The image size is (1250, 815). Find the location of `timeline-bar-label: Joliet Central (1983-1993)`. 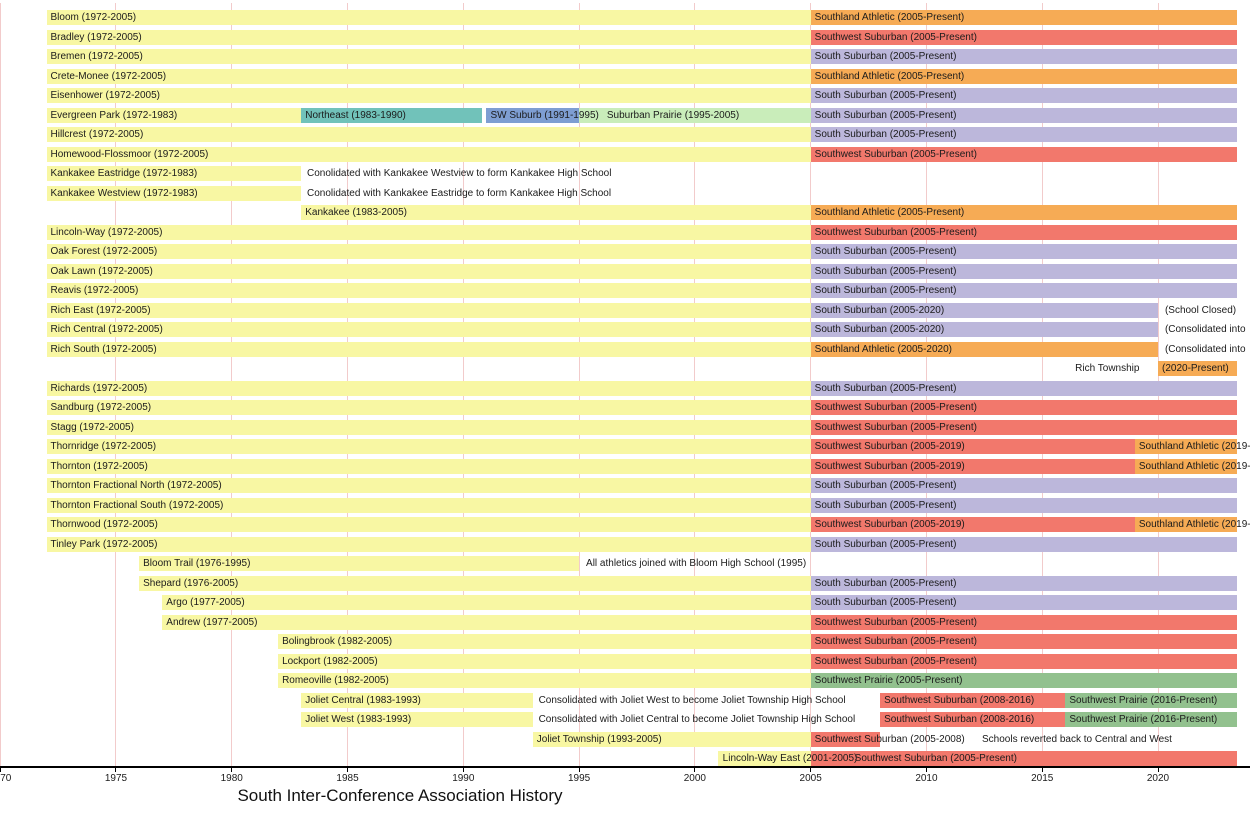

timeline-bar-label: Joliet Central (1983-1993) is located at coordinates (363, 700).